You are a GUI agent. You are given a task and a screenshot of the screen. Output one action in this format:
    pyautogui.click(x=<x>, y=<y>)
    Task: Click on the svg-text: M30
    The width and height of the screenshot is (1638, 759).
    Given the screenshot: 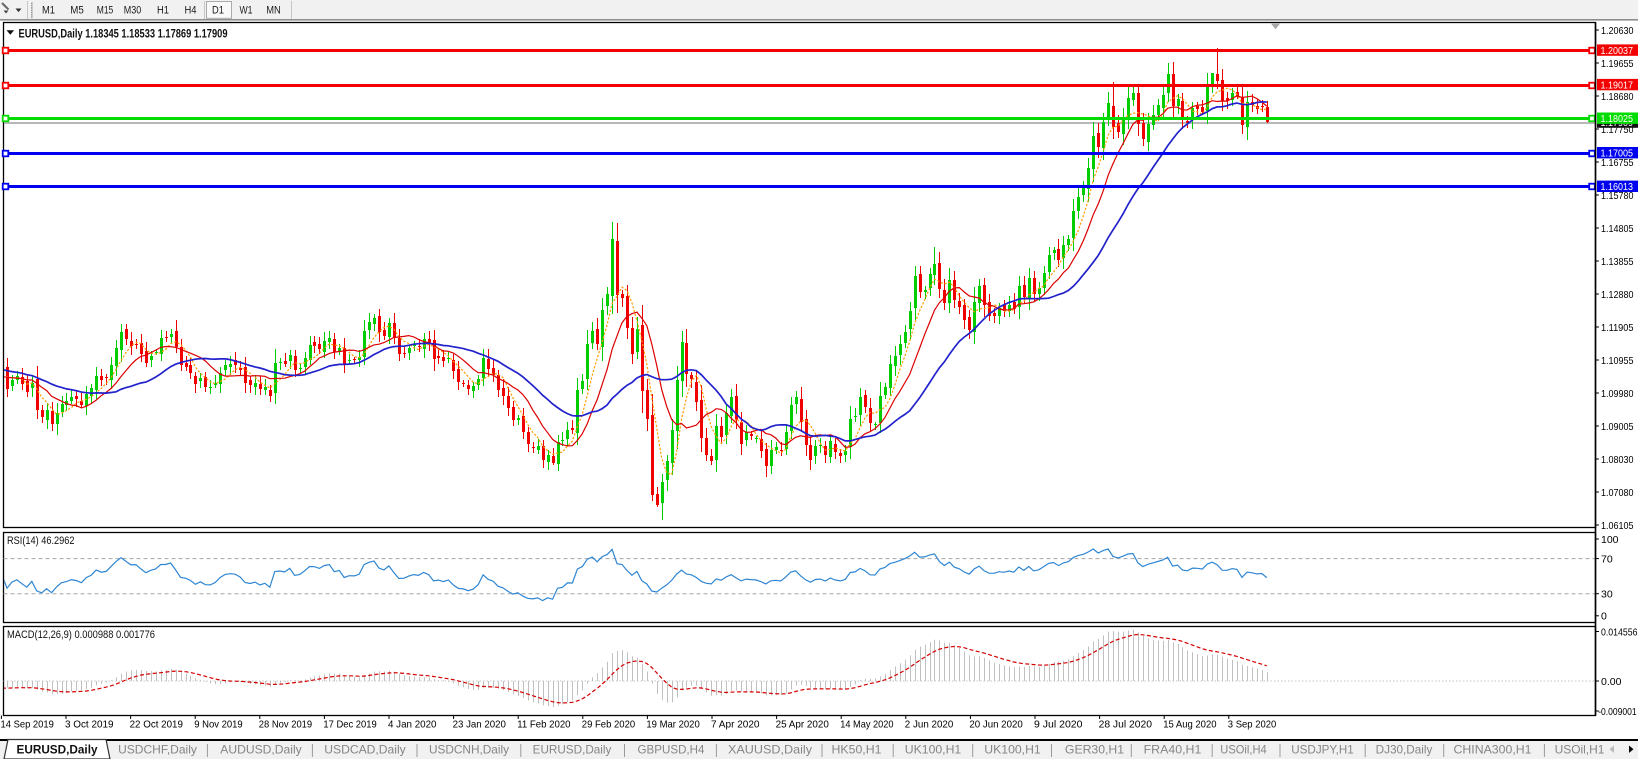 What is the action you would take?
    pyautogui.click(x=133, y=10)
    